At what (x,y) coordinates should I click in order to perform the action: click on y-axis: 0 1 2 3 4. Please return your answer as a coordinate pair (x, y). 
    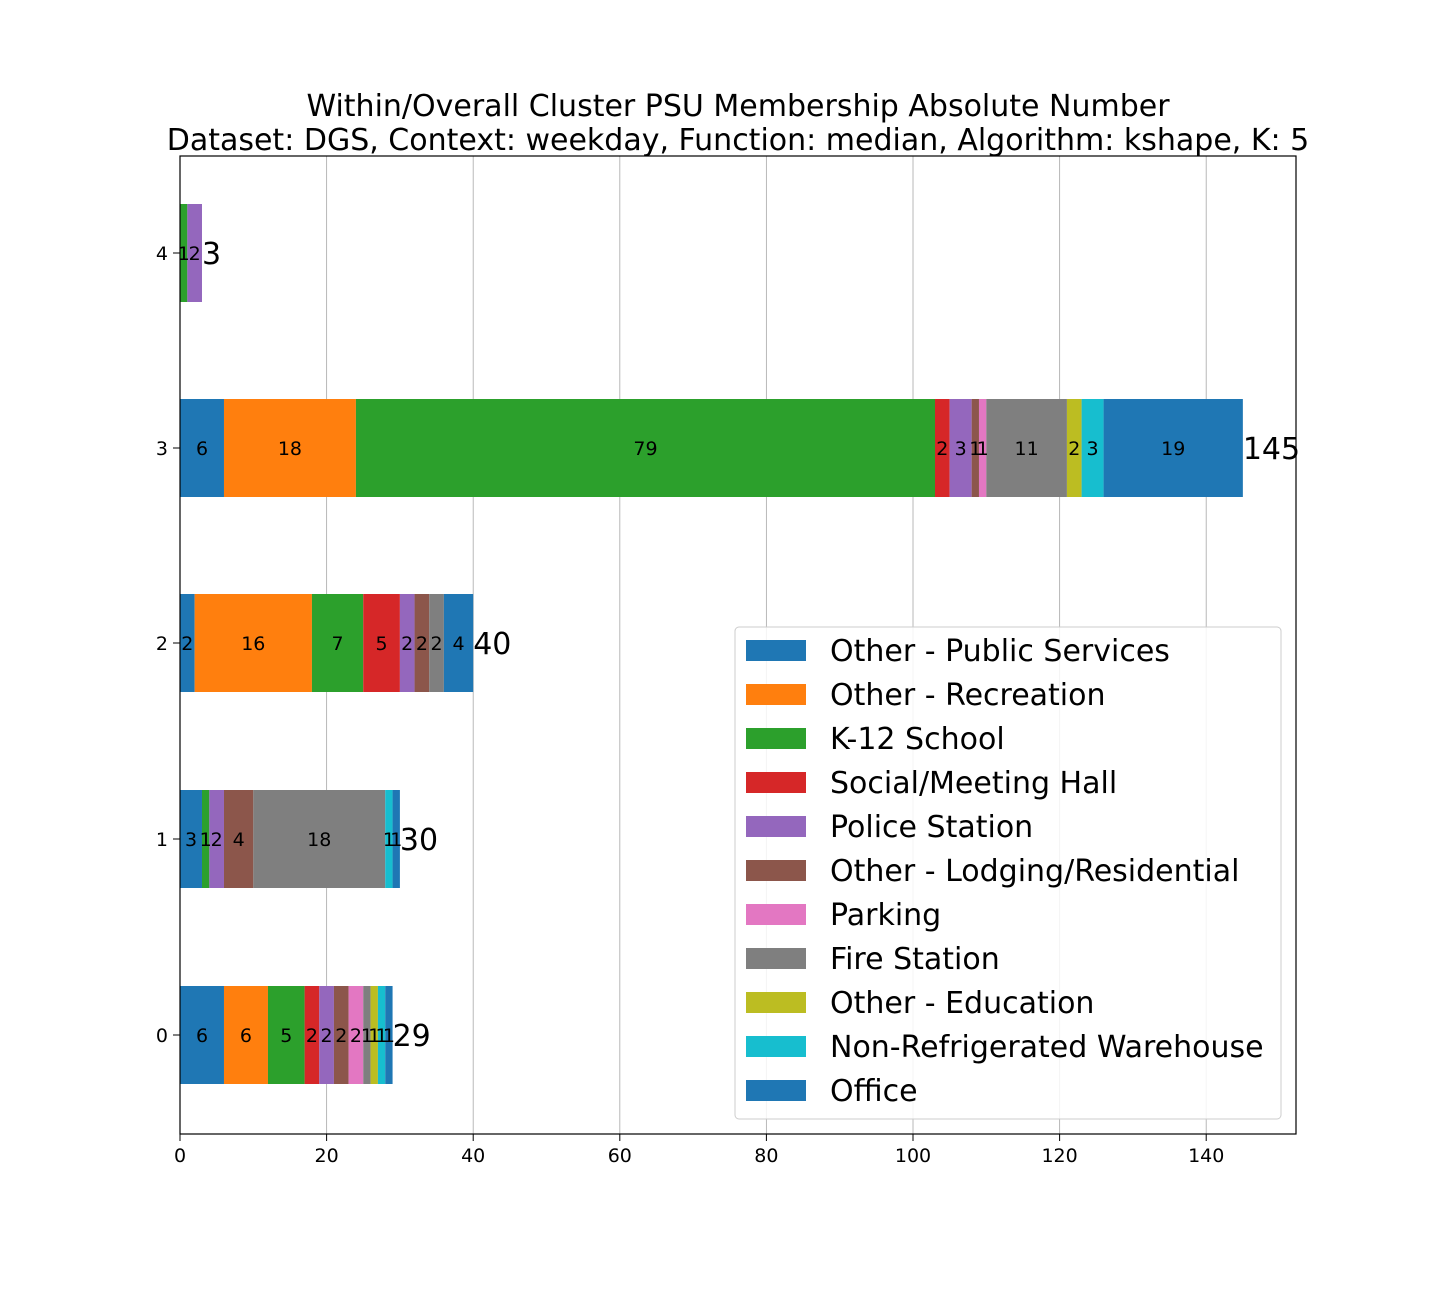
    Looking at the image, I should click on (168, 645).